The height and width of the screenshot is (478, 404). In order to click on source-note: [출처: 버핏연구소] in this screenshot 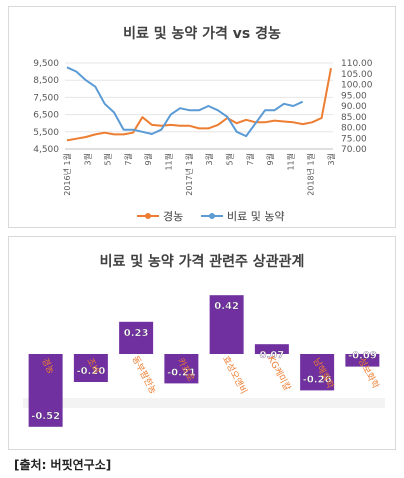, I will do `click(63, 465)`.